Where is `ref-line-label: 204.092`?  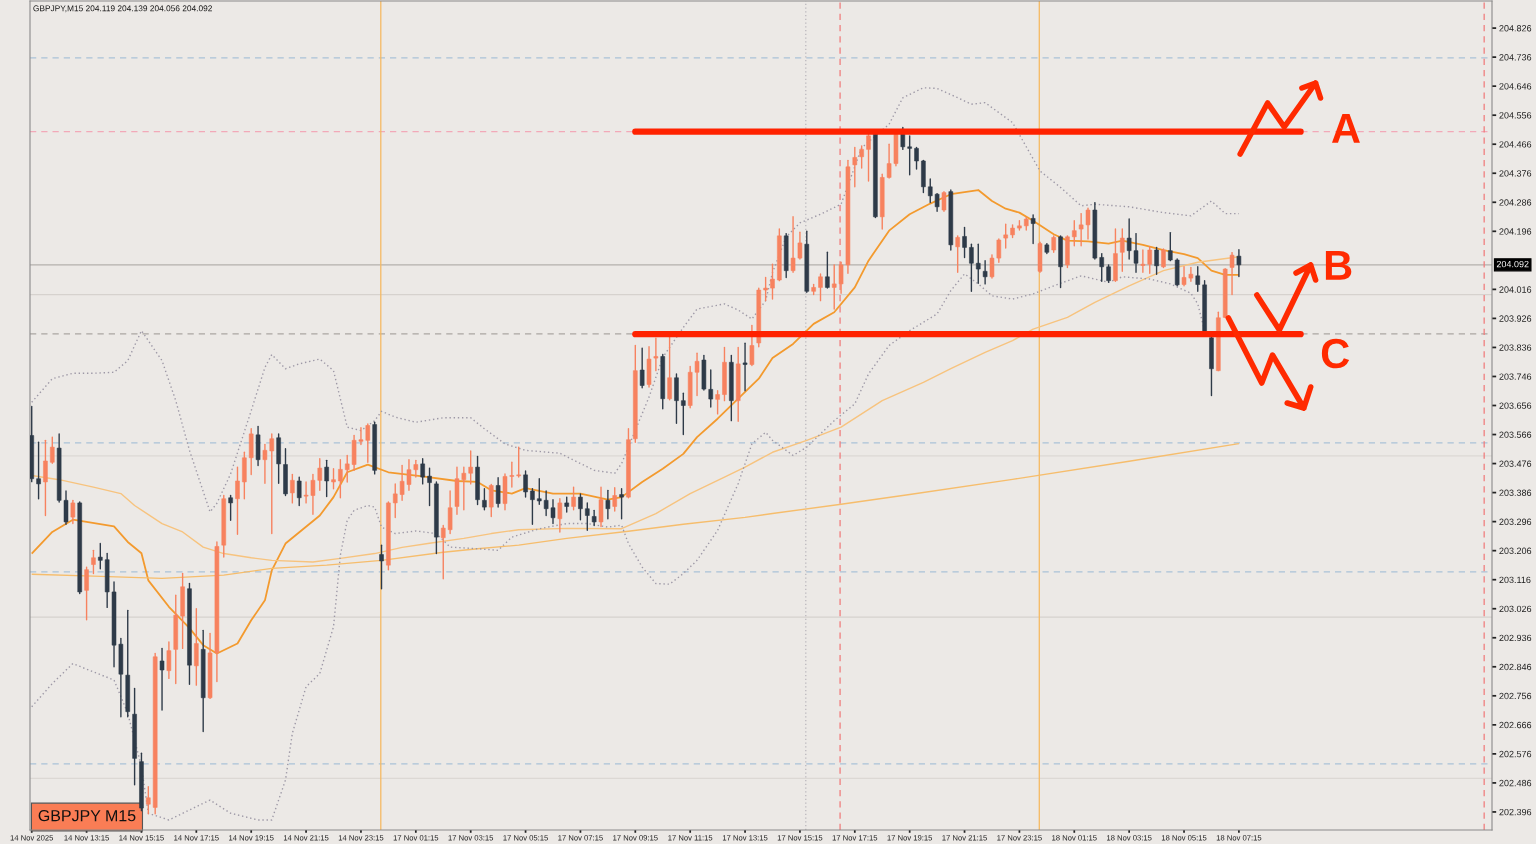 ref-line-label: 204.092 is located at coordinates (1512, 264).